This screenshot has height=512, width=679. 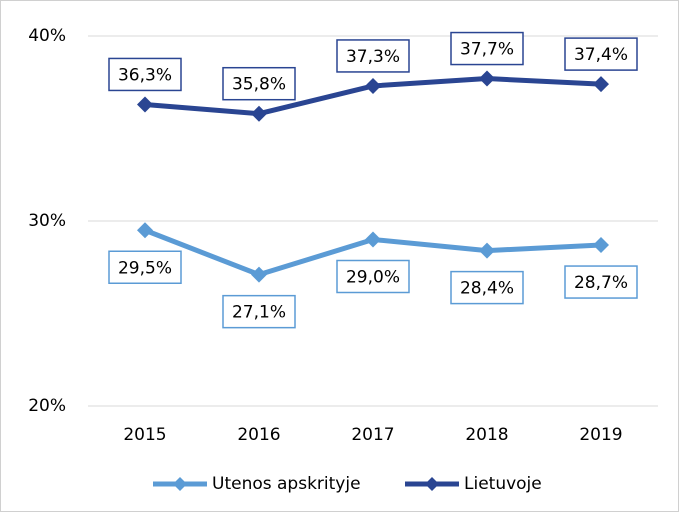 What do you see at coordinates (144, 435) in the screenshot?
I see `x-tick-label: 2015` at bounding box center [144, 435].